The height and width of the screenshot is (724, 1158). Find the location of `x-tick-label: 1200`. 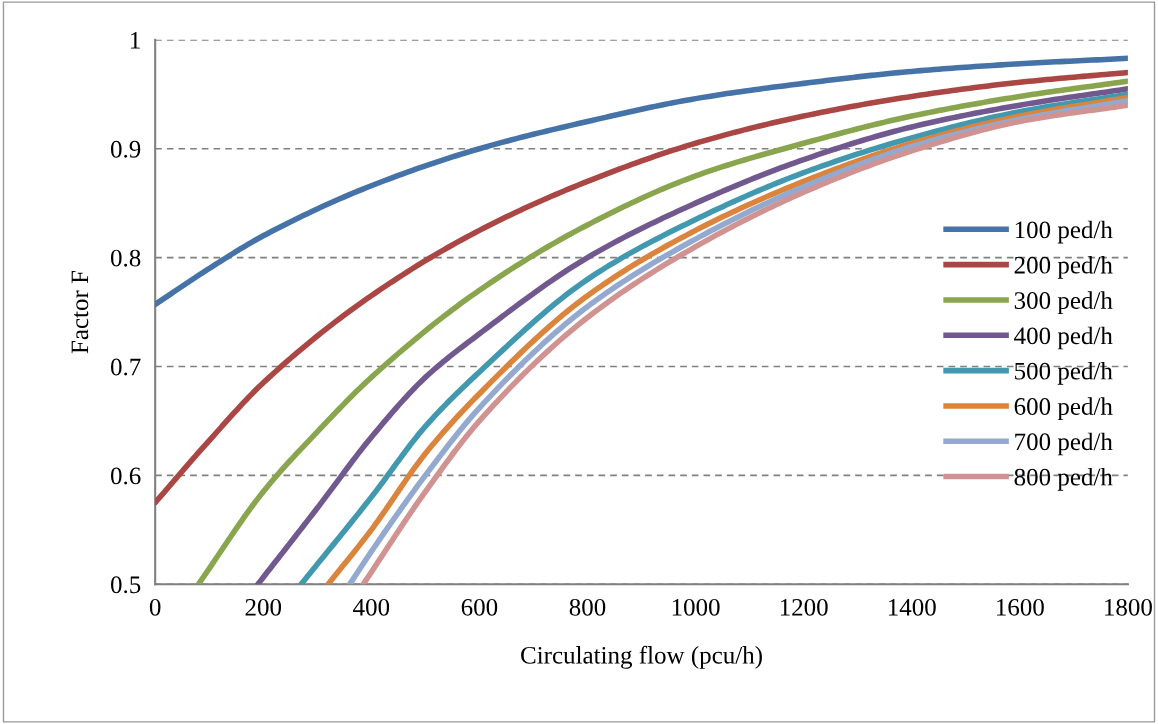

x-tick-label: 1200 is located at coordinates (804, 607).